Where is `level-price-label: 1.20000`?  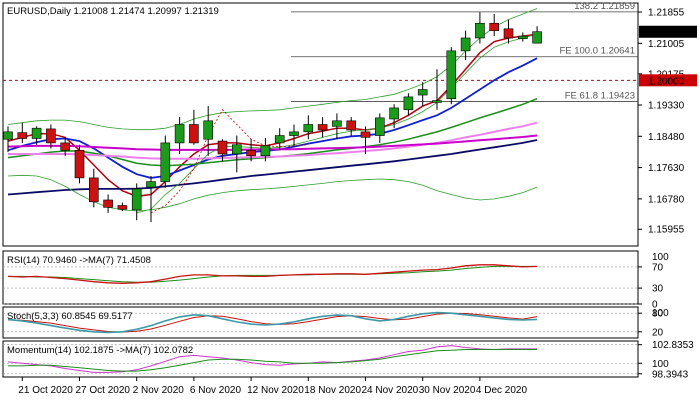
level-price-label: 1.20000 is located at coordinates (666, 81).